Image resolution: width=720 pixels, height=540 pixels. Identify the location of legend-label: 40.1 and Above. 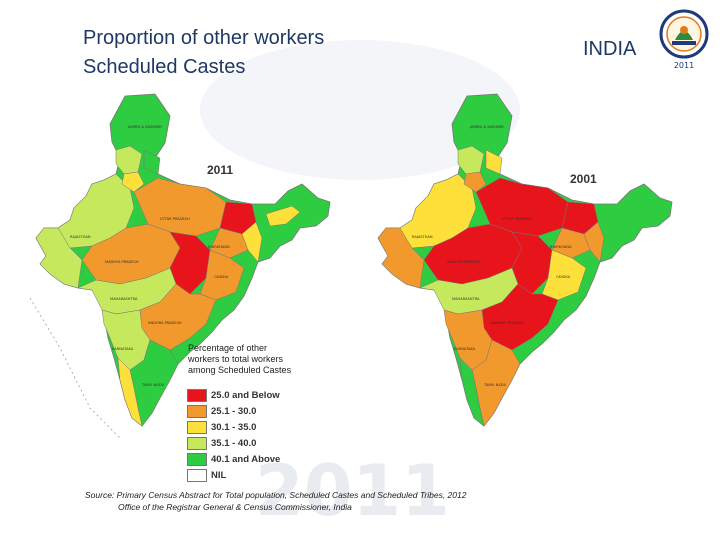
(246, 459).